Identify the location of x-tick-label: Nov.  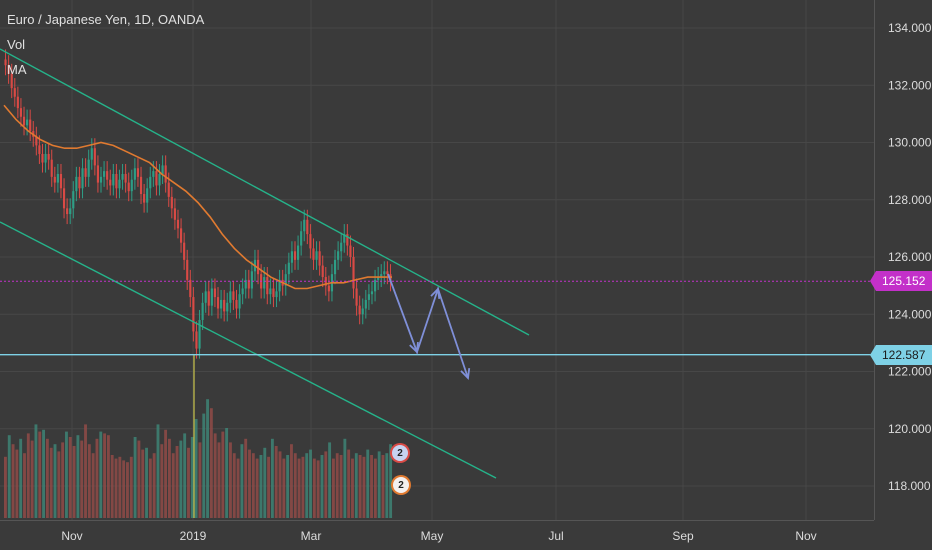
(805, 536).